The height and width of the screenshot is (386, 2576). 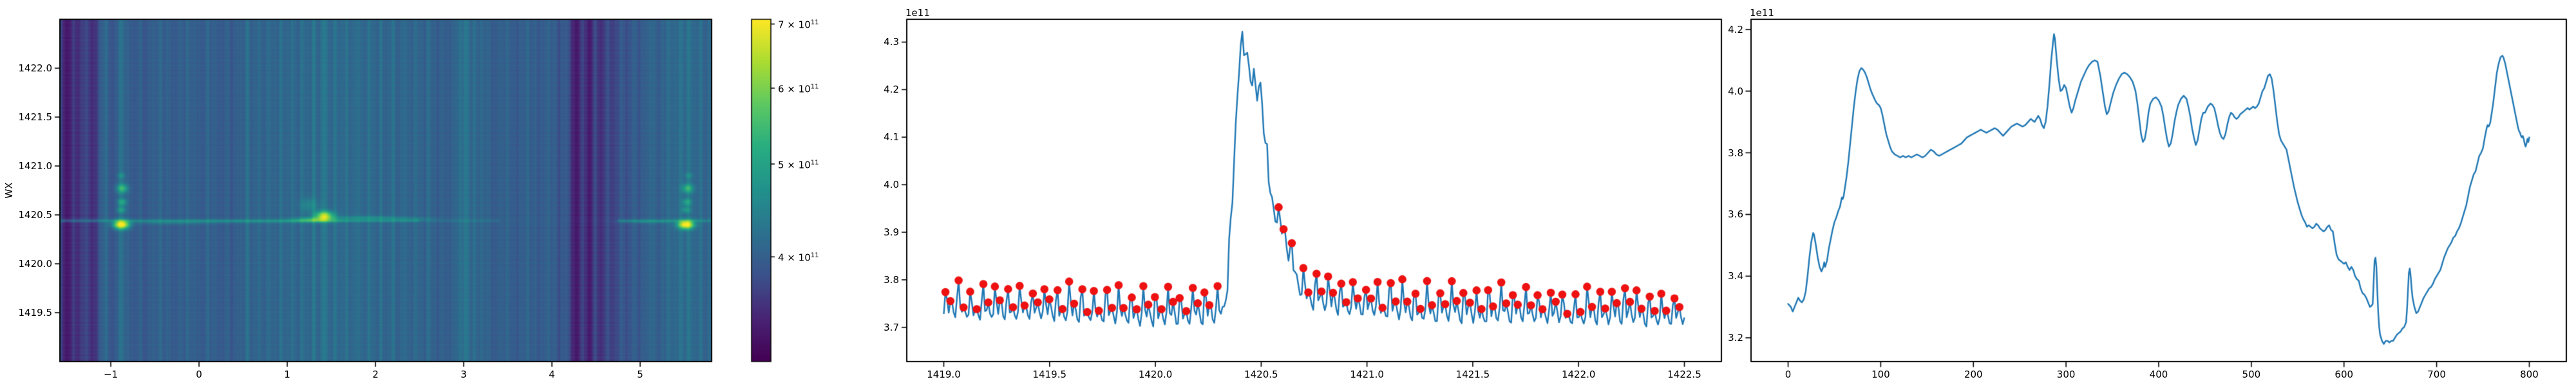 I want to click on heatmap-xtick-label: 0, so click(x=199, y=374).